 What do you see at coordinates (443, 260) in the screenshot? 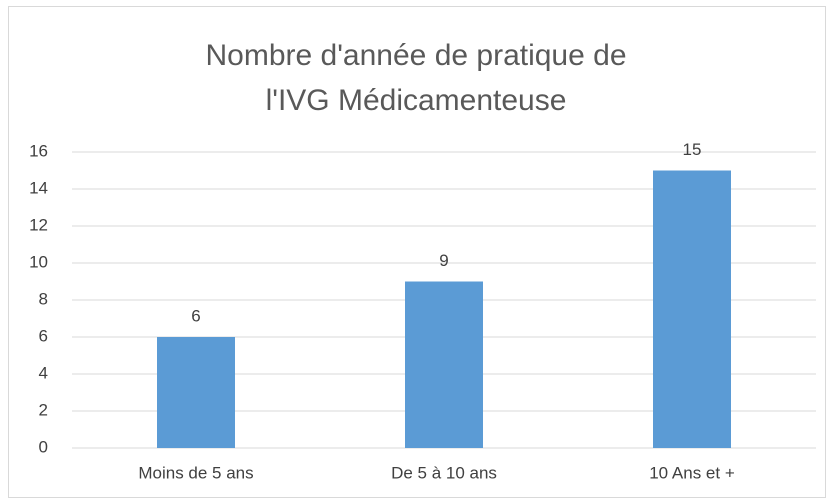
I see `data-label: 9` at bounding box center [443, 260].